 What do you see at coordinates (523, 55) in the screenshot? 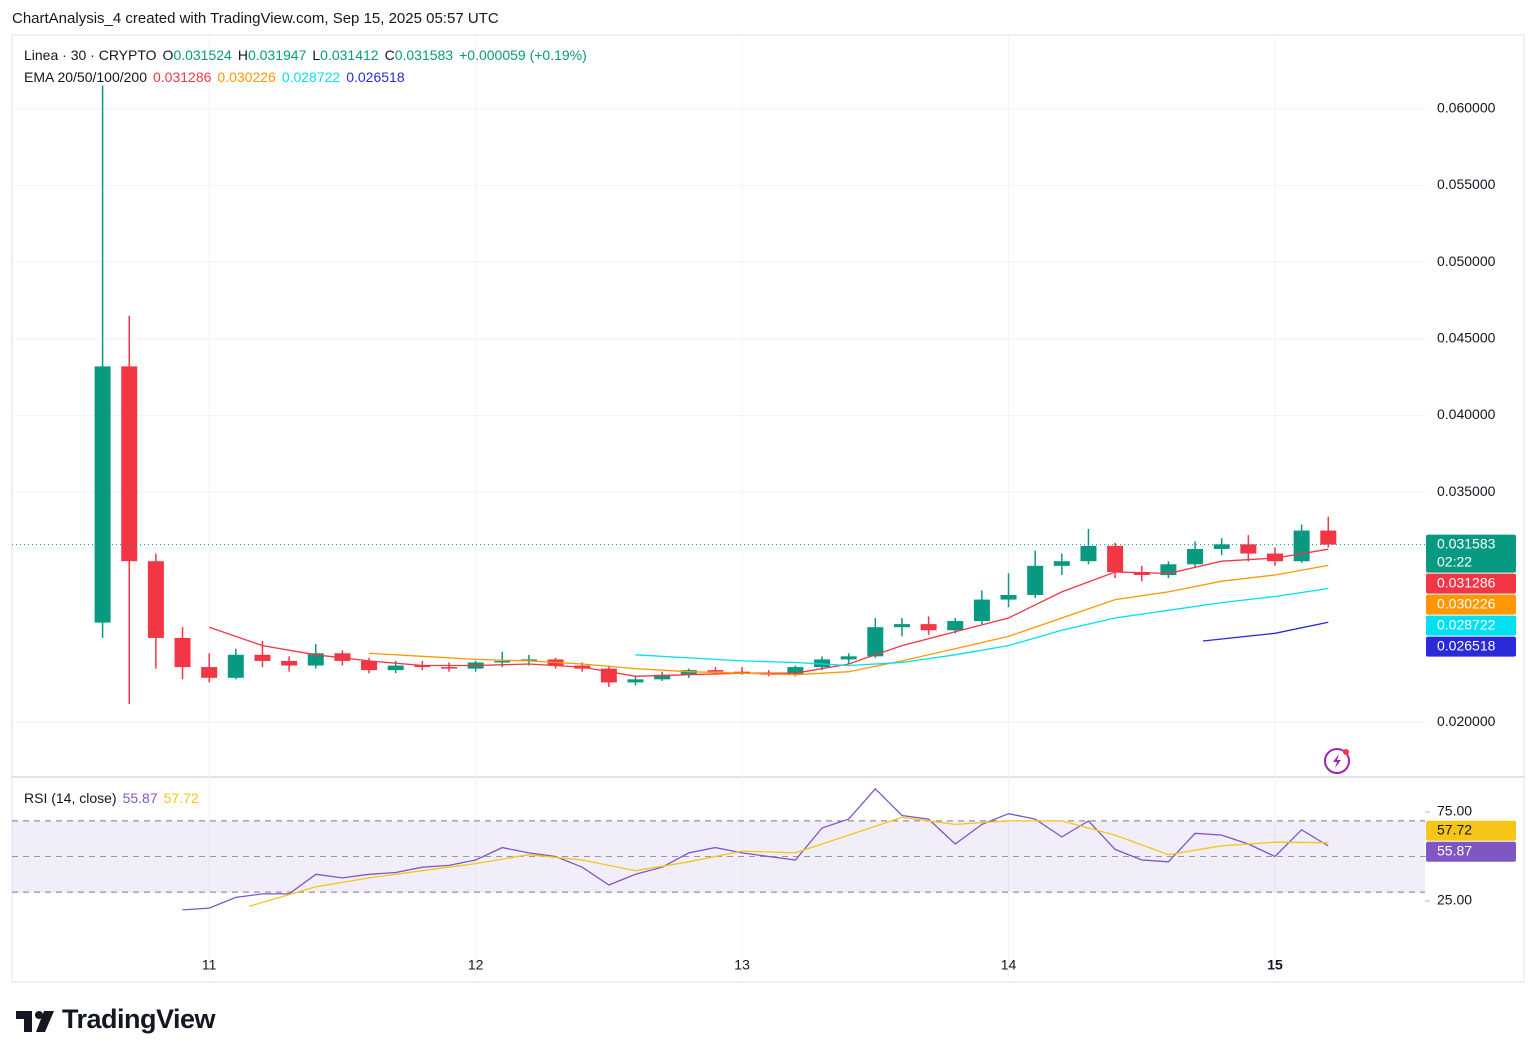
I see `change: +0.000059 (+0.19%)` at bounding box center [523, 55].